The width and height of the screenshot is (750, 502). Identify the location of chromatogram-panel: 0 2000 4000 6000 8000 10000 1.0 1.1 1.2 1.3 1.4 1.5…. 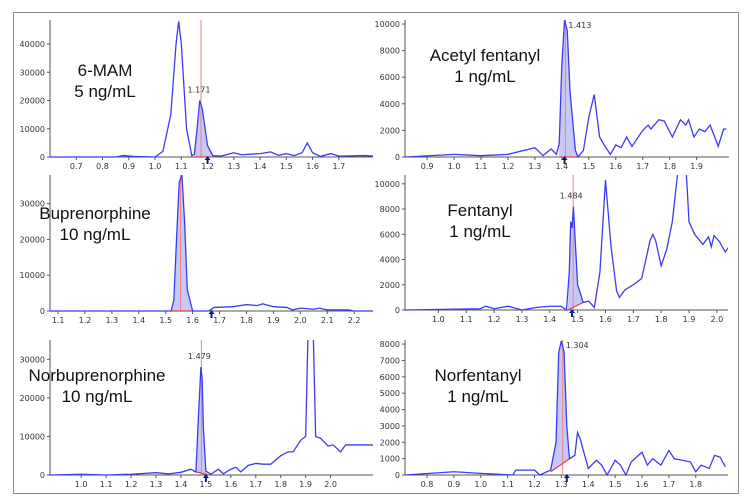
(551, 249).